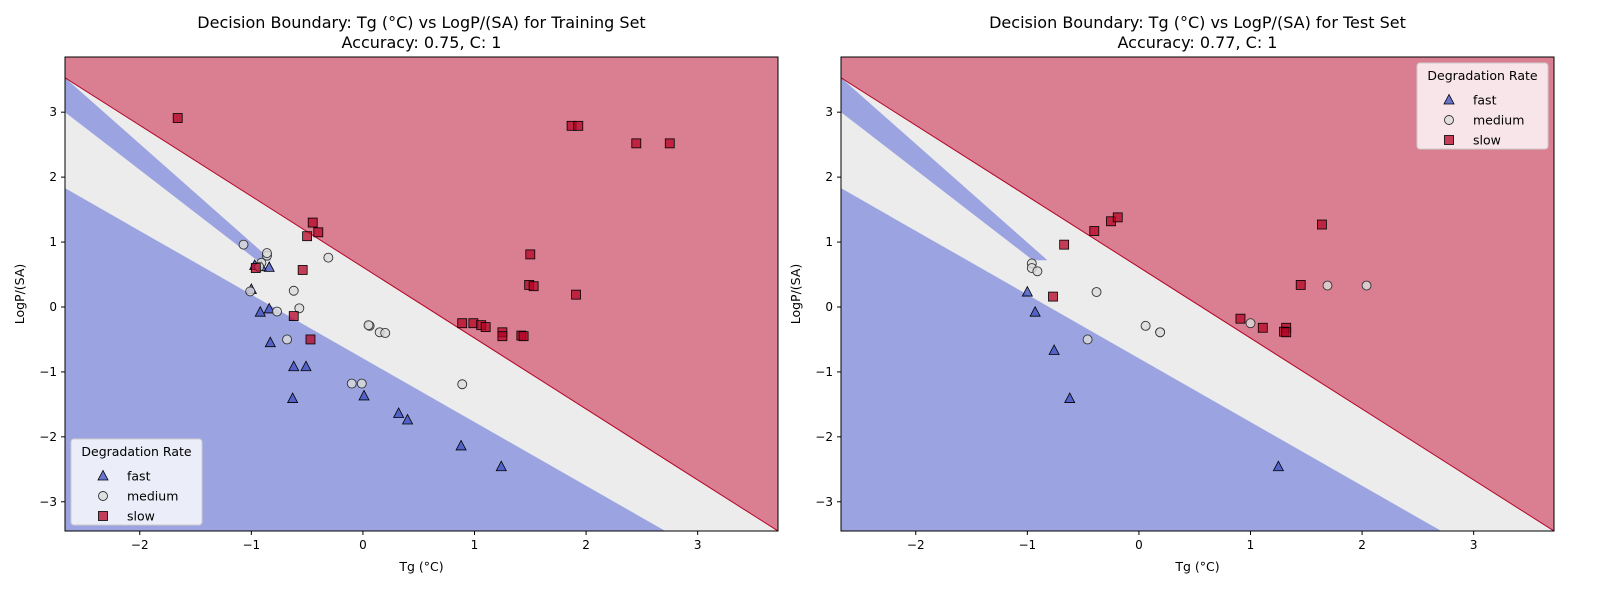 The image size is (1600, 604). Describe the element at coordinates (422, 42) in the screenshot. I see `chart-subtitle: Accuracy: 0.75, C: 1` at that location.